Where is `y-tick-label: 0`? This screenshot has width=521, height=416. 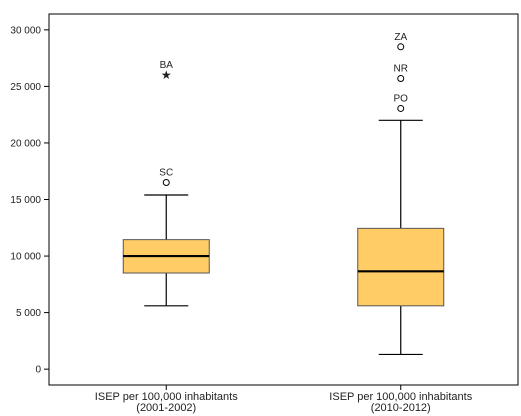 y-tick-label: 0 is located at coordinates (38, 370).